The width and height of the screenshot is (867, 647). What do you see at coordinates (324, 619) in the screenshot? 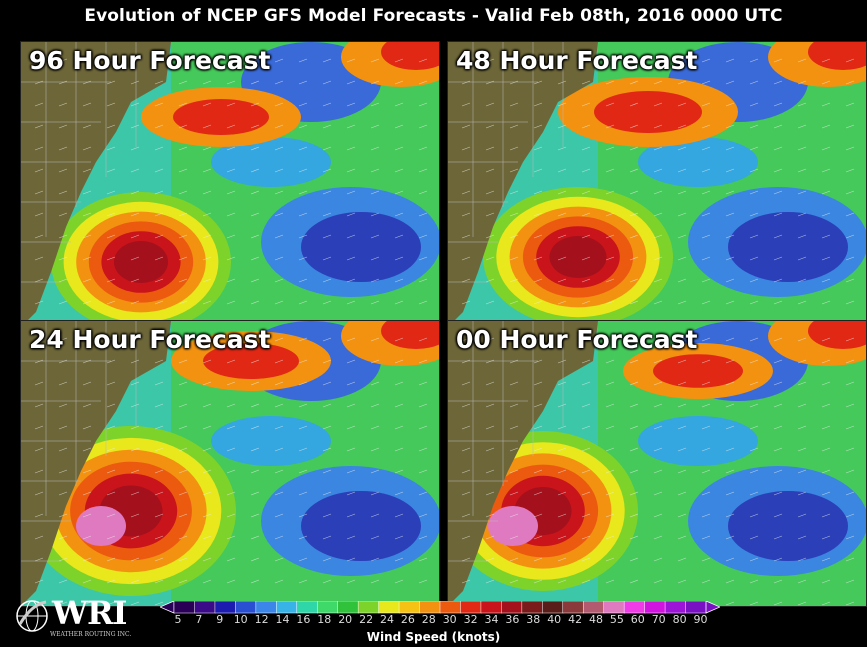
I see `colorbar-tick-label: 18` at bounding box center [324, 619].